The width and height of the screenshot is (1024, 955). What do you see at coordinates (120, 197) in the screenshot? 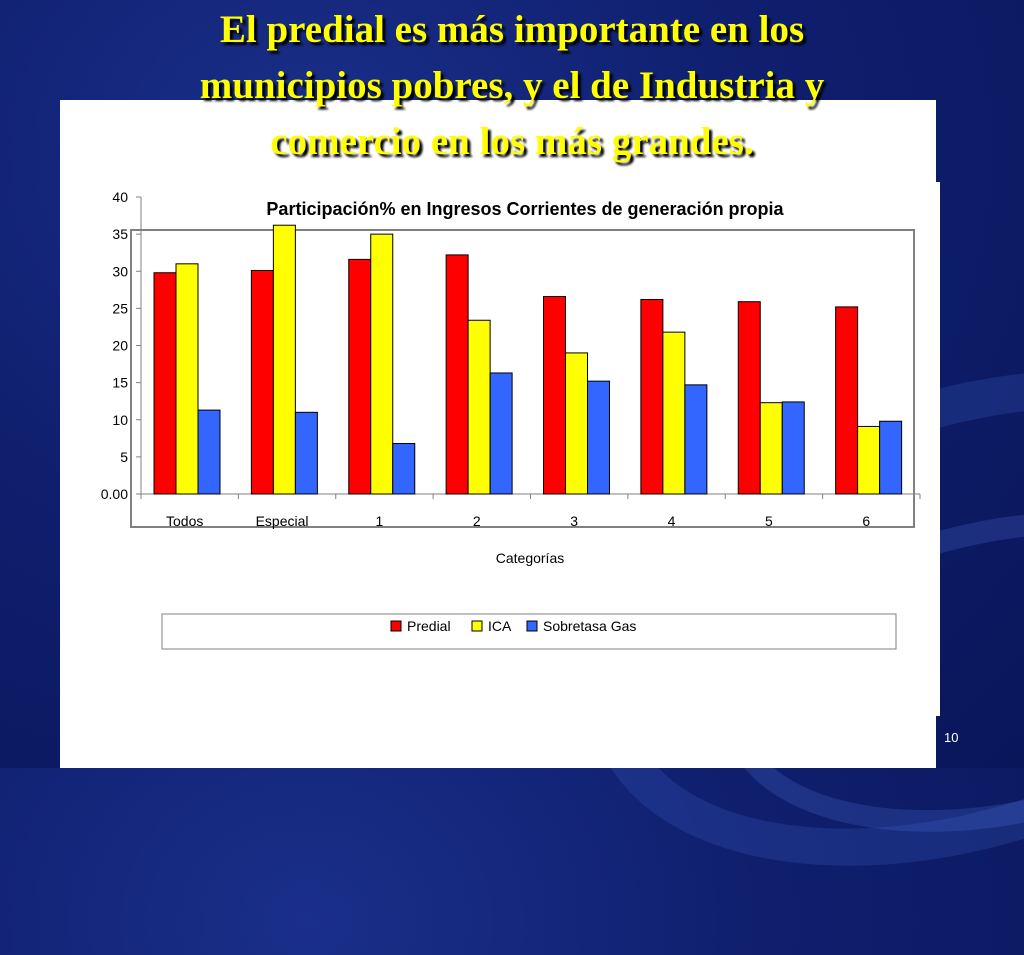
I see `y-tick-label: 40` at bounding box center [120, 197].